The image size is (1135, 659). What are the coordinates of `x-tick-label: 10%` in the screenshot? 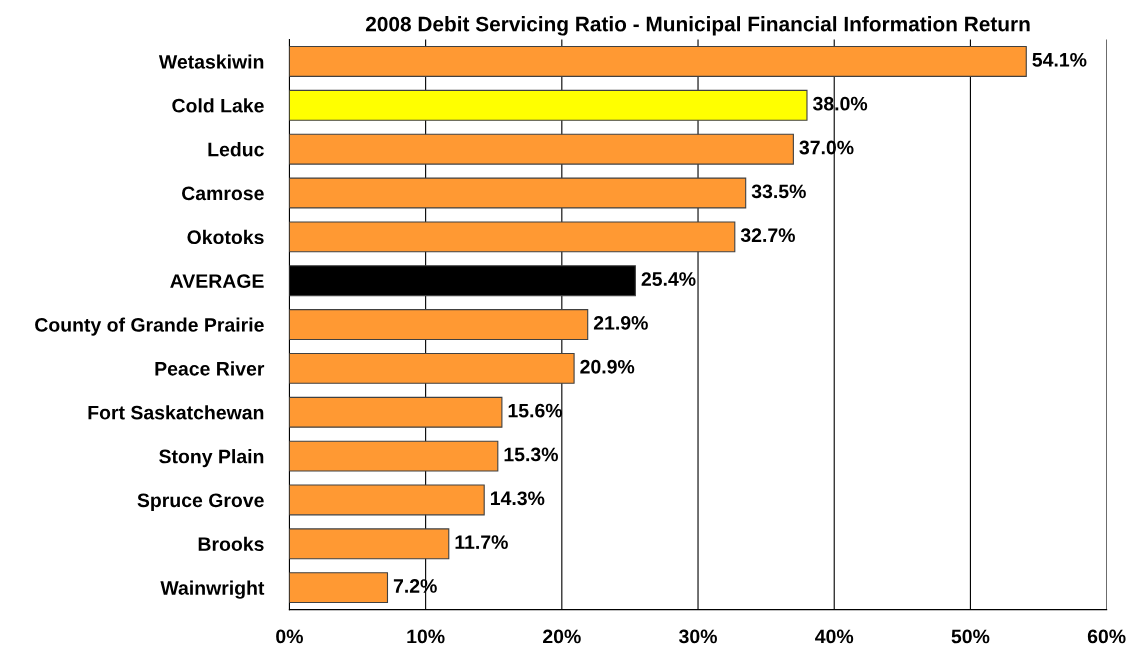 It's located at (426, 636).